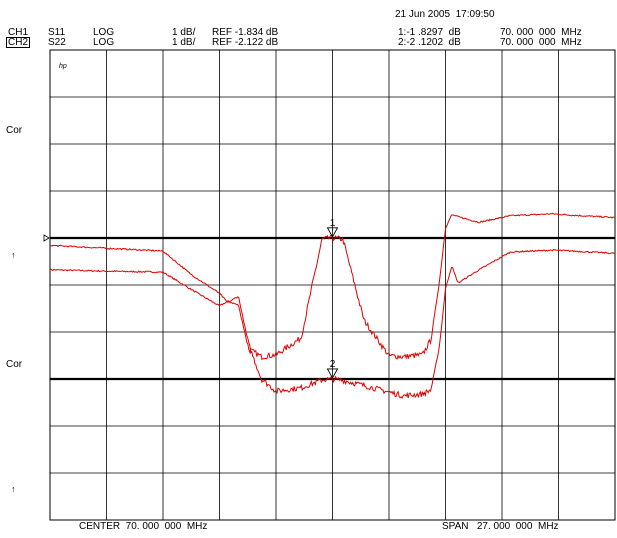  I want to click on timestamp: 21 Jun 2005 17:09:50, so click(445, 14).